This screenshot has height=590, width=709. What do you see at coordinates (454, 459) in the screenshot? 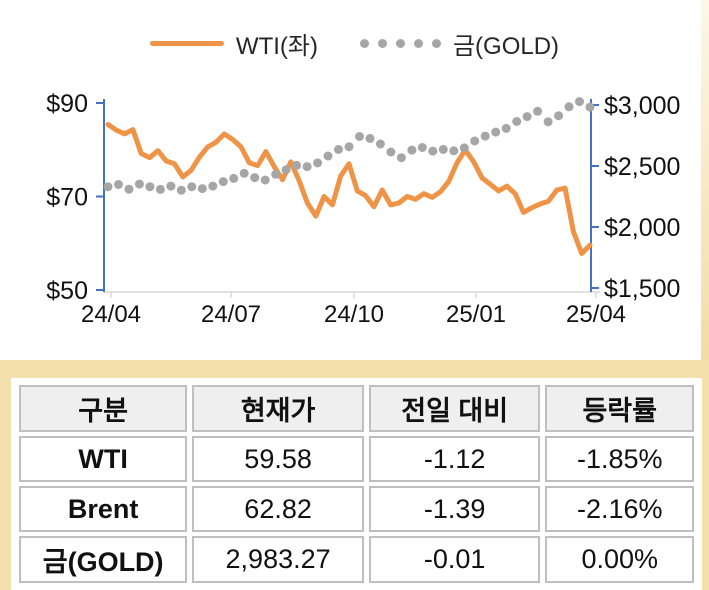
I see `wti-change: -1.12` at bounding box center [454, 459].